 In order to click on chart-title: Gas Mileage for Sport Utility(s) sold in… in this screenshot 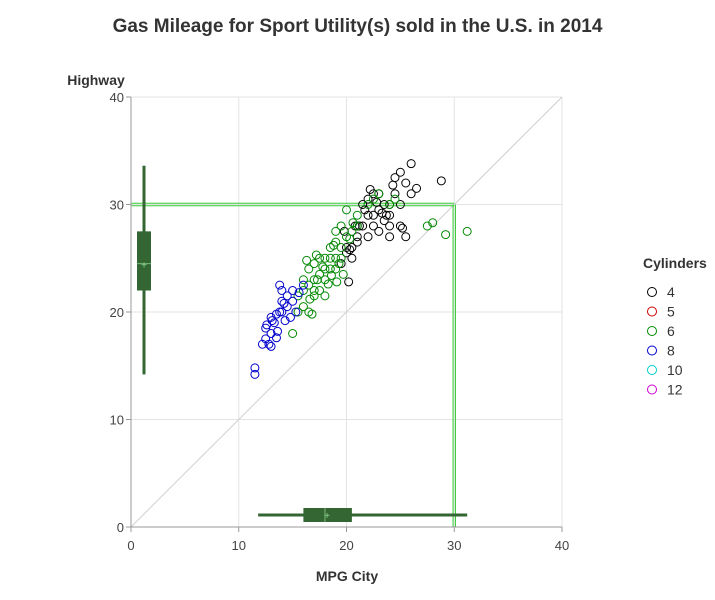, I will do `click(357, 26)`.